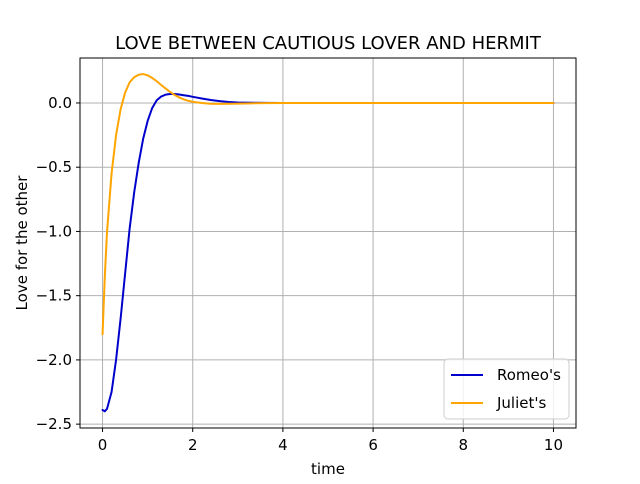 This screenshot has height=484, width=640. Describe the element at coordinates (54, 296) in the screenshot. I see `y-tick-label: −1.5` at that location.